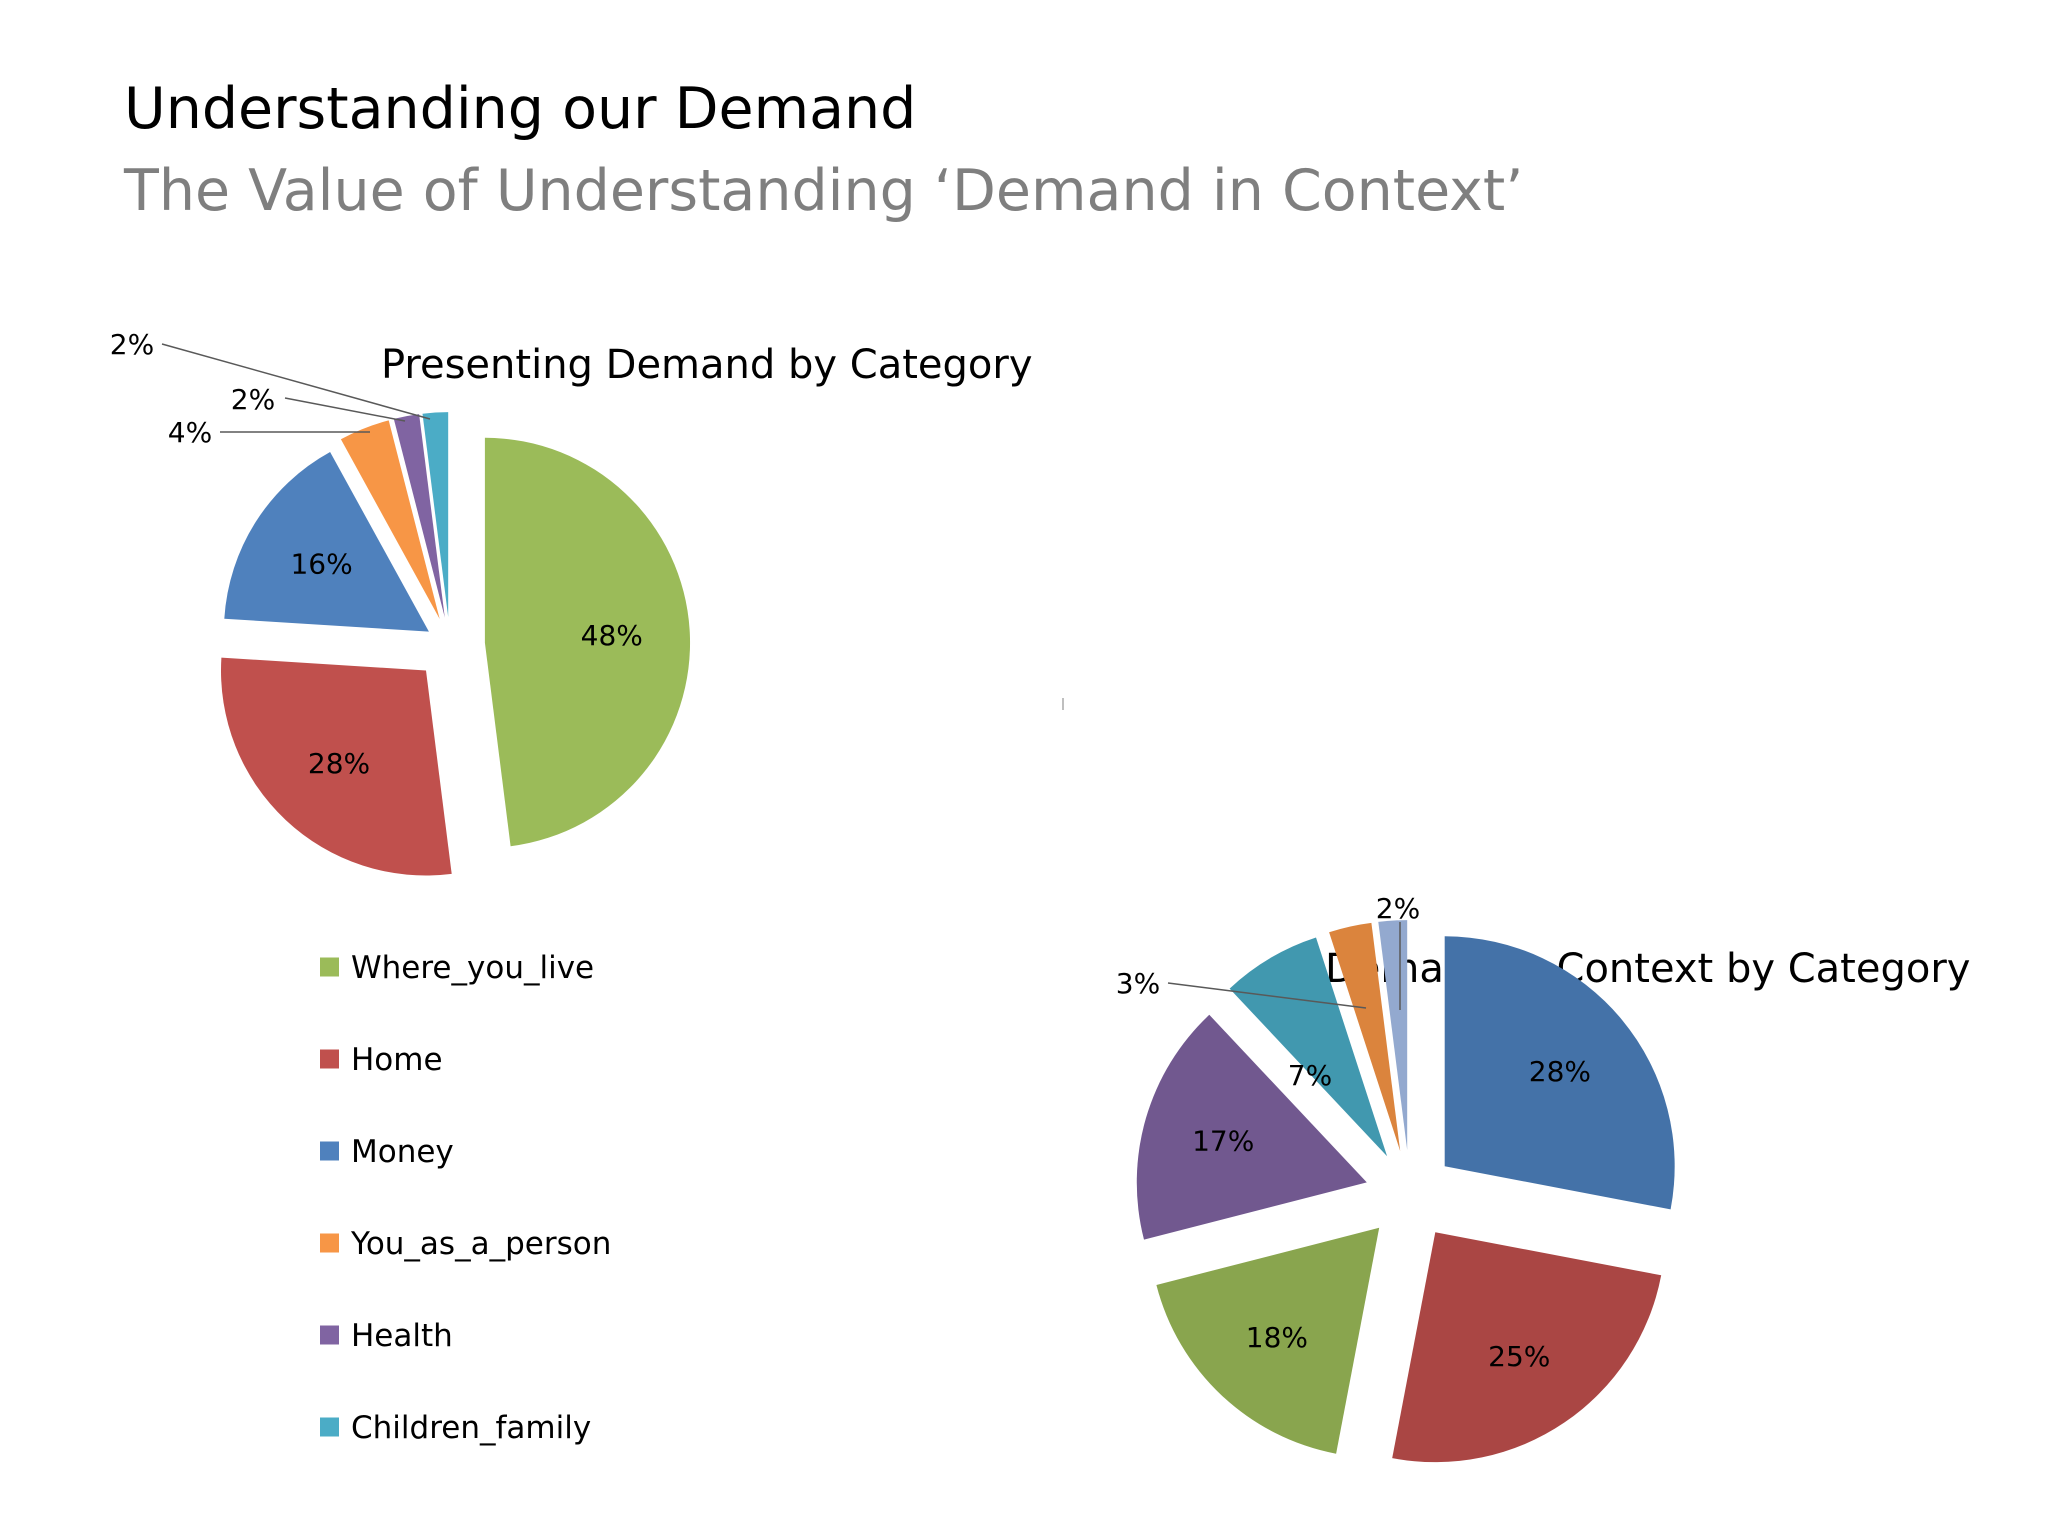 This screenshot has height=1536, width=2048. I want to click on chart-1-slice-where-you-live, so click(587, 642).